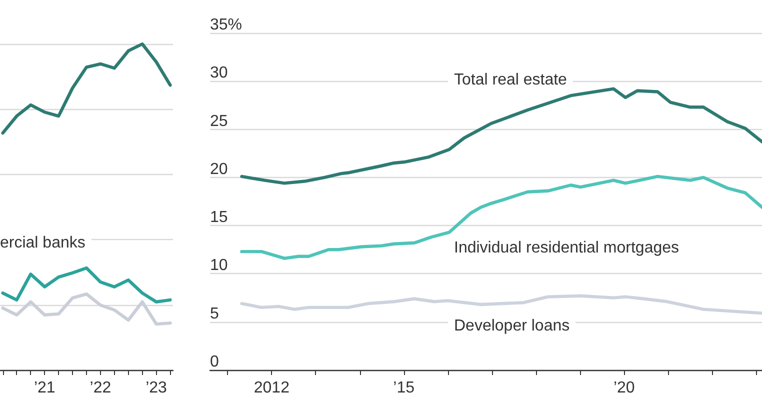 The height and width of the screenshot is (403, 762). Describe the element at coordinates (511, 80) in the screenshot. I see `series-label: Total real estate` at that location.